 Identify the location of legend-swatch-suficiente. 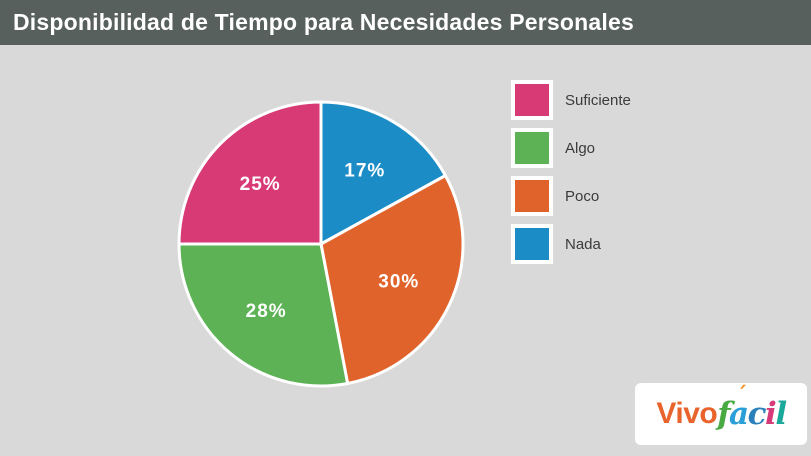
(532, 100).